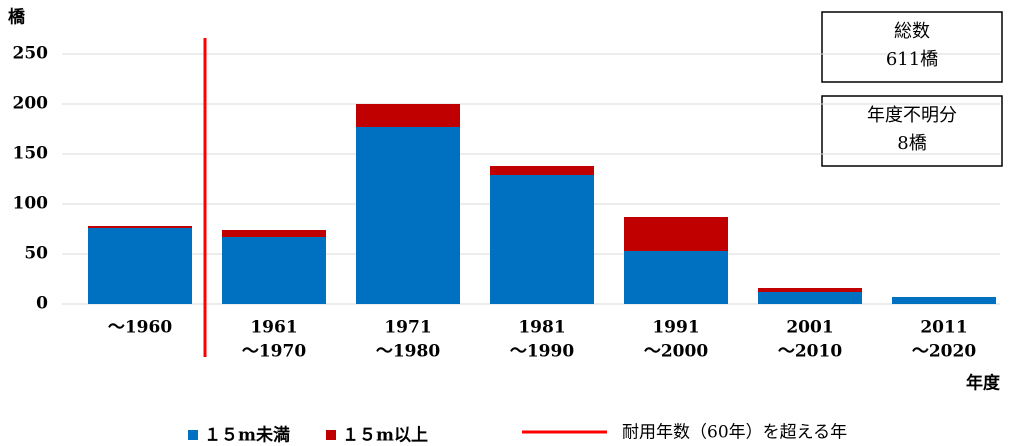  What do you see at coordinates (542, 352) in the screenshot?
I see `x-tick-label: ～1990` at bounding box center [542, 352].